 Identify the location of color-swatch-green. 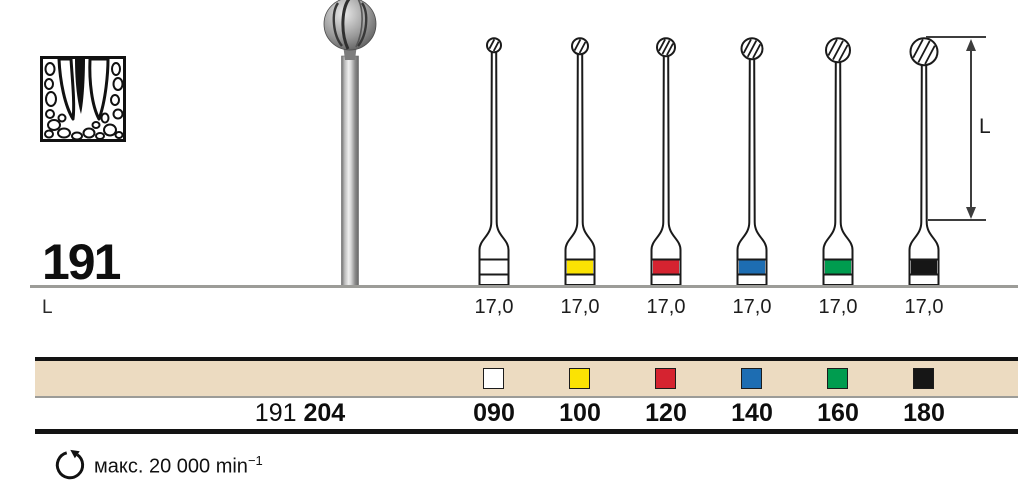
(837, 378).